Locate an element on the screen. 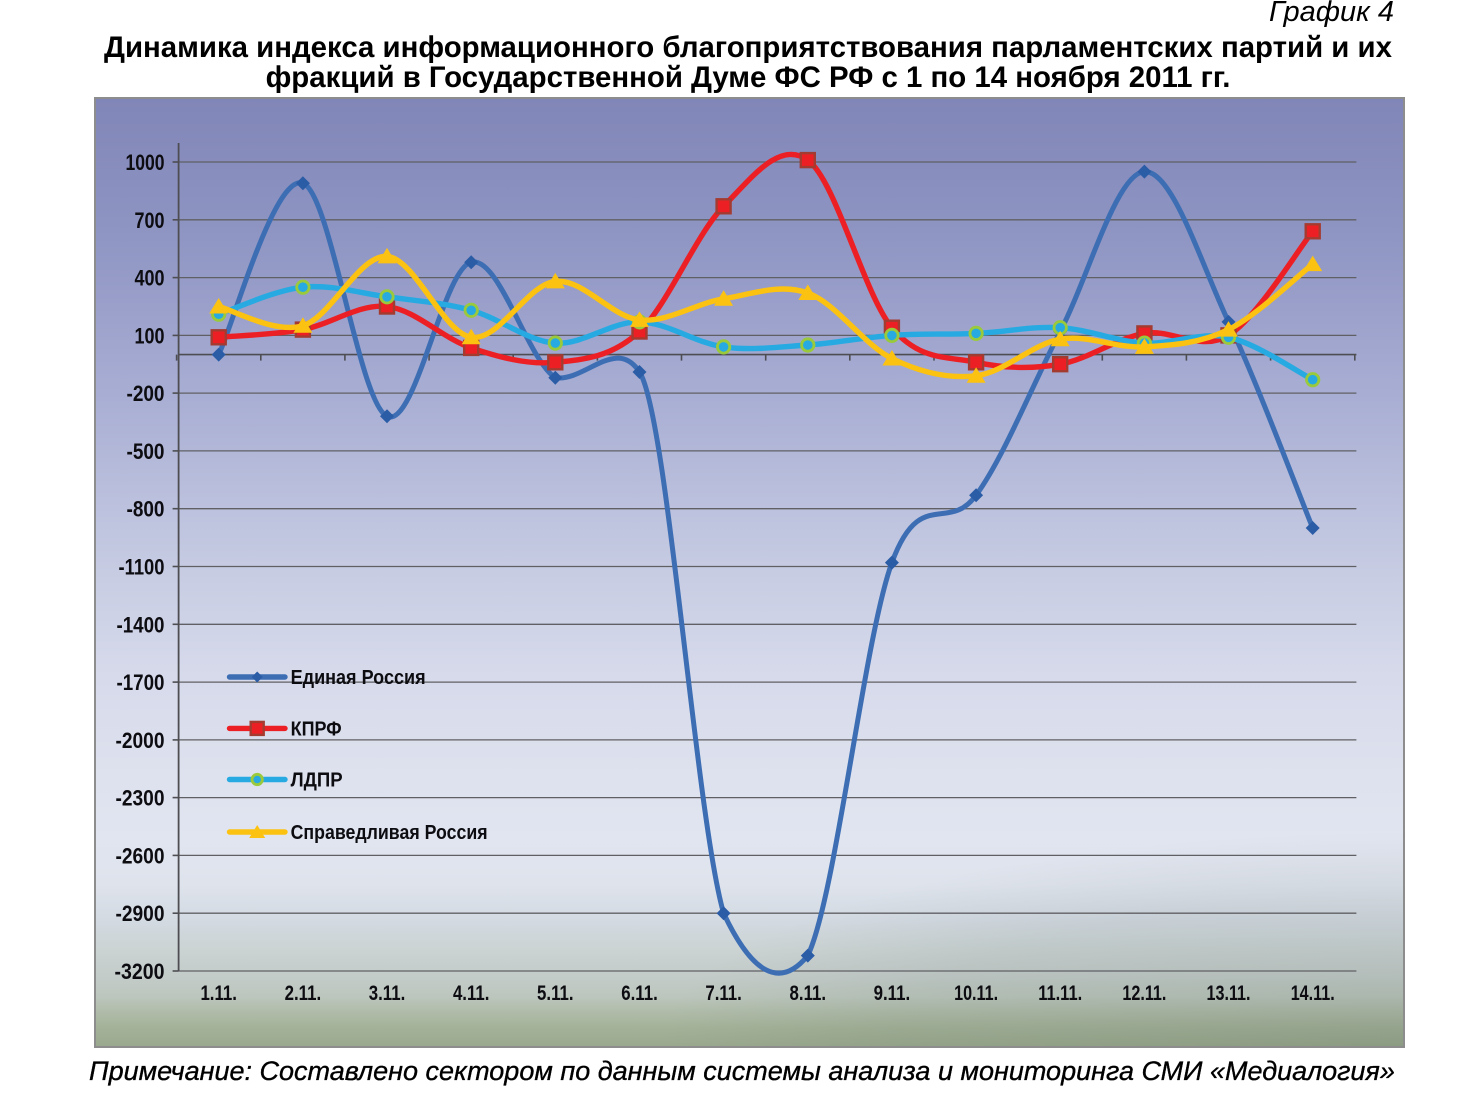 The image size is (1463, 1111). svg-text: -1700 is located at coordinates (141, 682).